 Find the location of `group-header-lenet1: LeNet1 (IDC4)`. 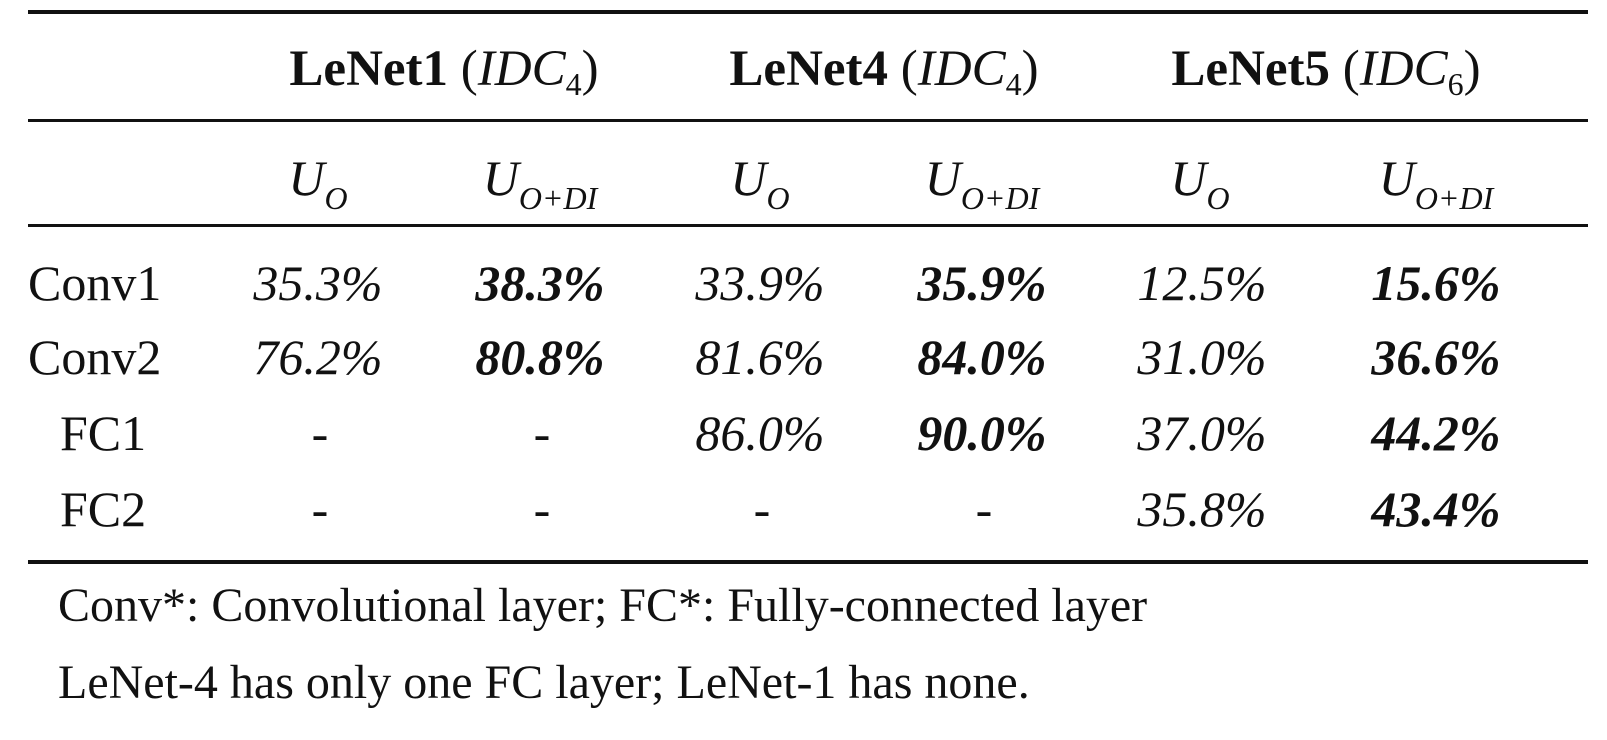

group-header-lenet1: LeNet1 (IDC4) is located at coordinates (444, 71).